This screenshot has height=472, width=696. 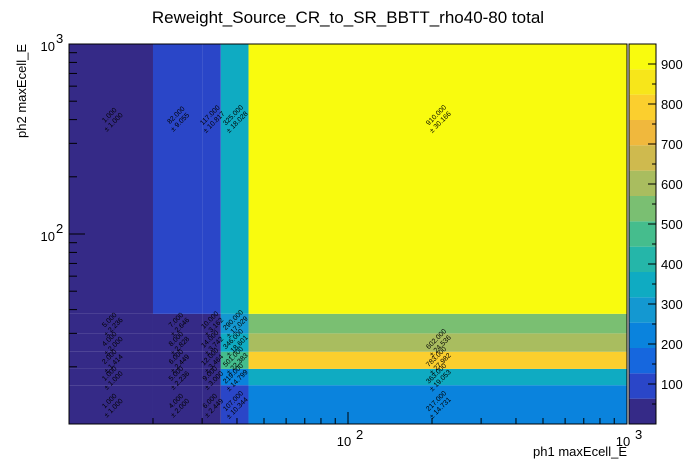 I want to click on x-axis-title: ph1 maxEcell_E, so click(x=580, y=451).